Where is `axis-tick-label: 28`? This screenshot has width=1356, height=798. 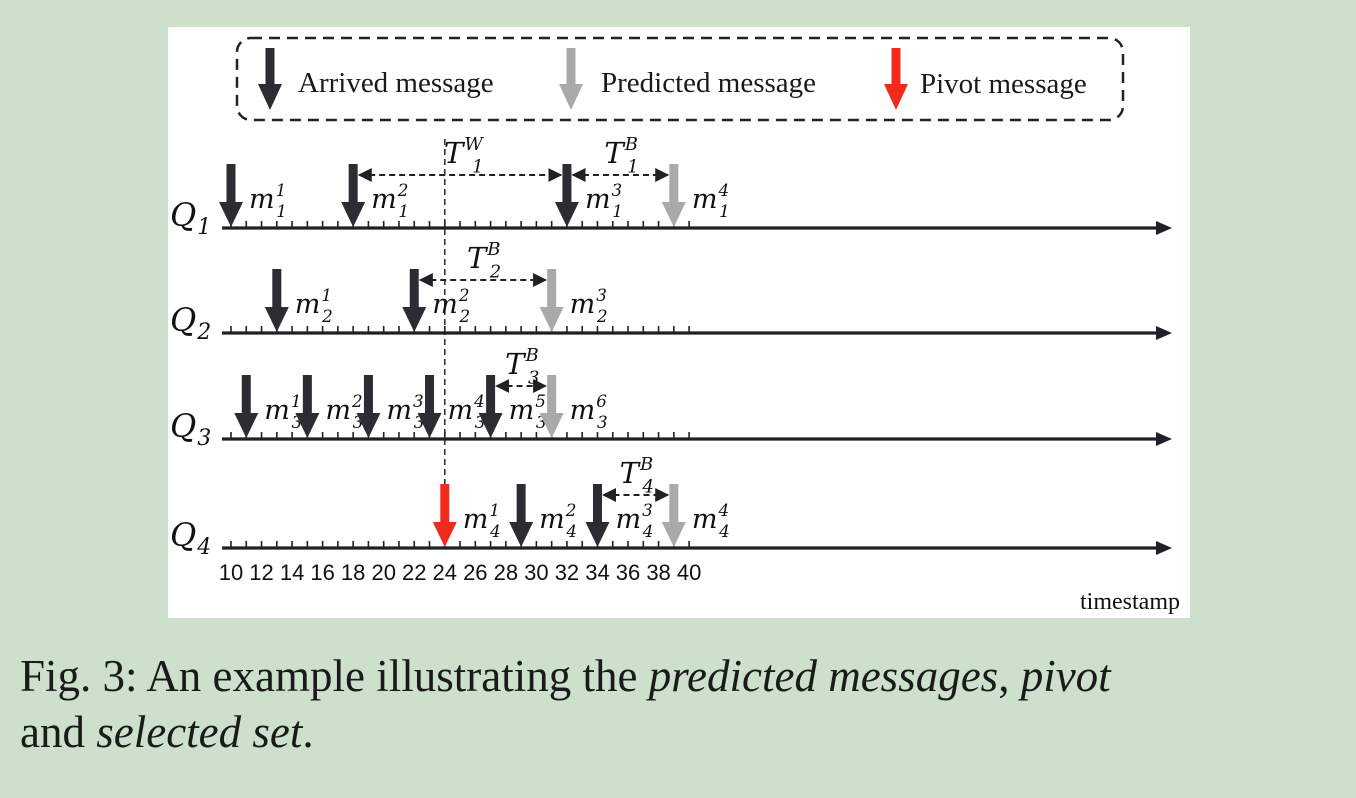 axis-tick-label: 28 is located at coordinates (506, 572).